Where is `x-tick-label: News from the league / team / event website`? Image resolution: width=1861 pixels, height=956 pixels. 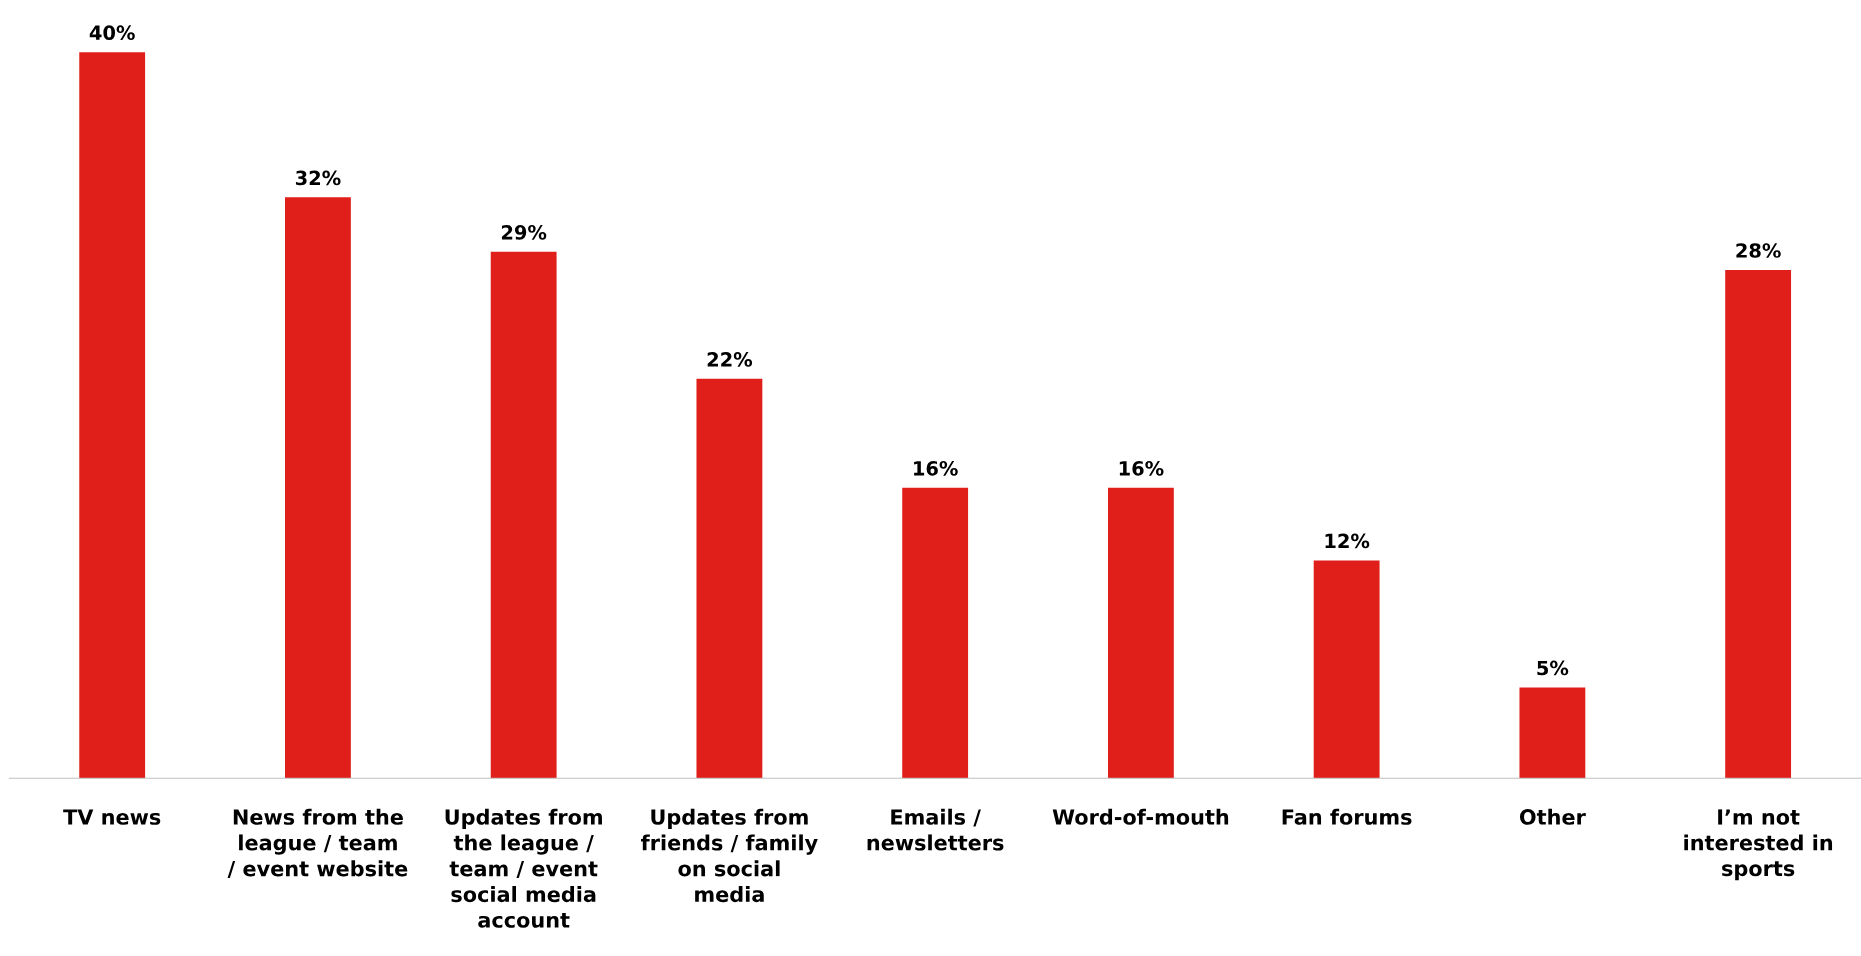
x-tick-label: News from the league / team / event website is located at coordinates (317, 843).